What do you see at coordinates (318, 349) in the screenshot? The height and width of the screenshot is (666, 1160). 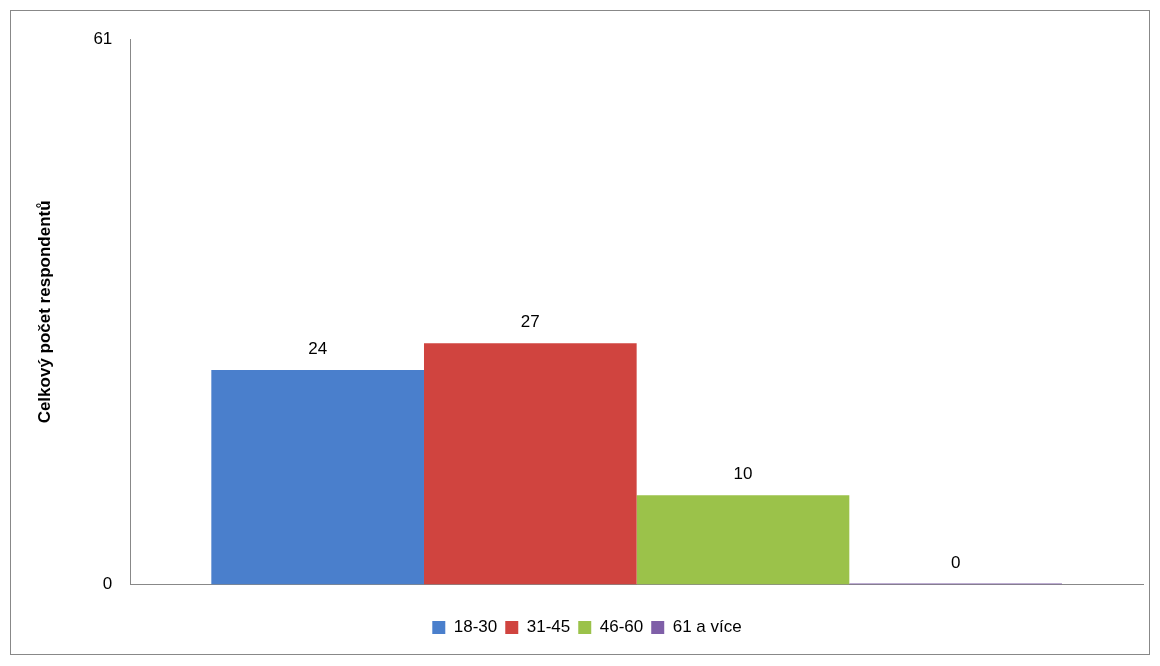 I see `data-label: 24` at bounding box center [318, 349].